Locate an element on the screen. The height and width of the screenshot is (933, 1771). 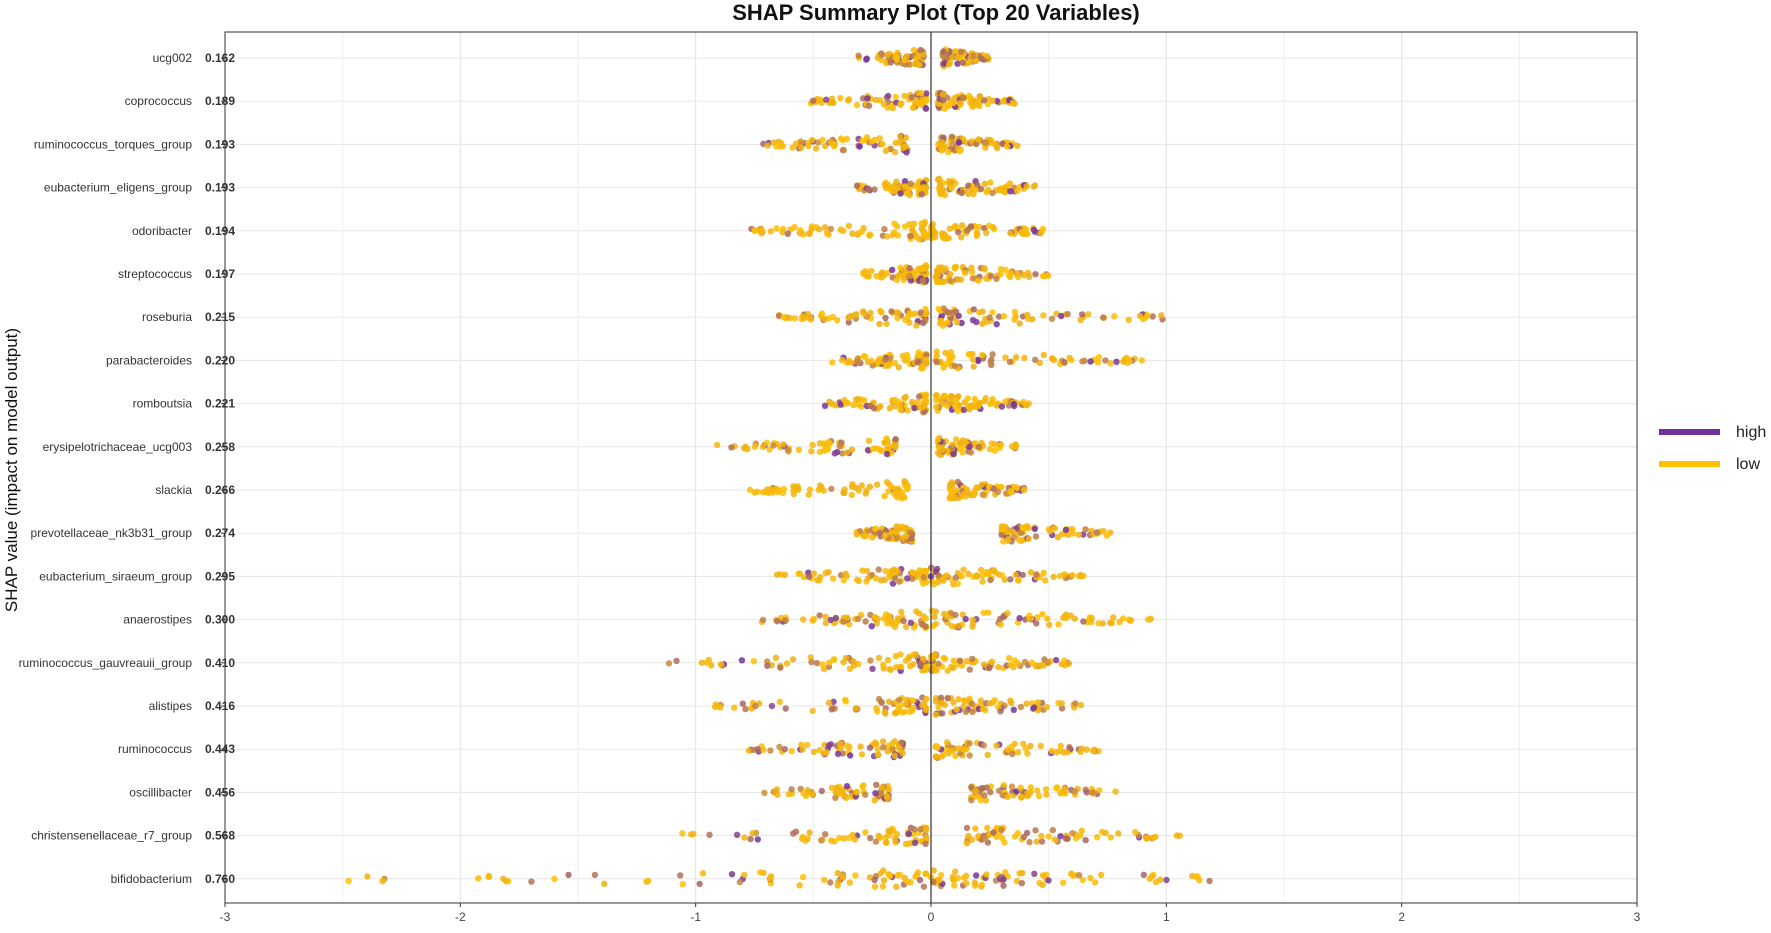
x-tick-label: -3 is located at coordinates (225, 917).